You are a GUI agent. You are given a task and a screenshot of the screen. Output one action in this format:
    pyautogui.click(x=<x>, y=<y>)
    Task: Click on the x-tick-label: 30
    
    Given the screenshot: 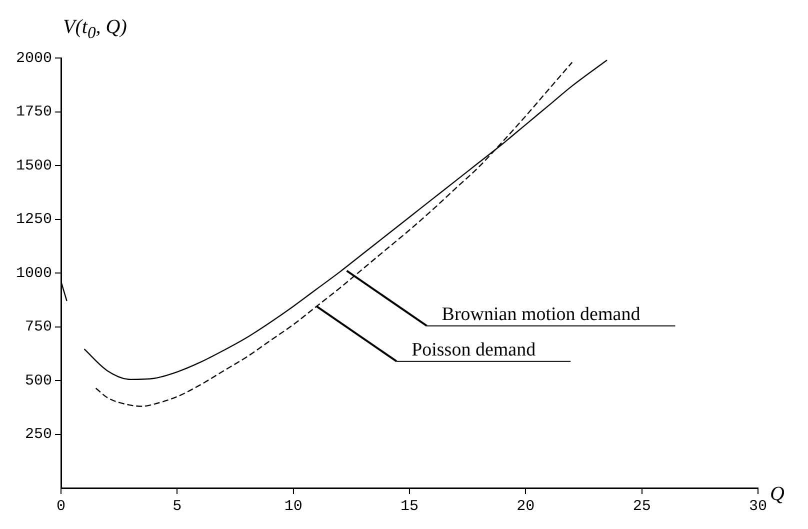 What is the action you would take?
    pyautogui.click(x=758, y=506)
    